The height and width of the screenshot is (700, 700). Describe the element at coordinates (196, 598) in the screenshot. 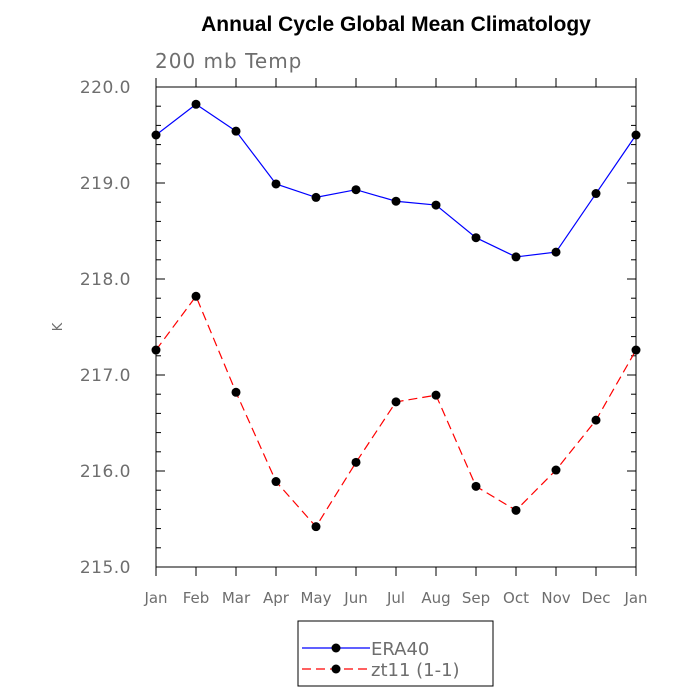

I see `x-tick-label: Feb` at that location.